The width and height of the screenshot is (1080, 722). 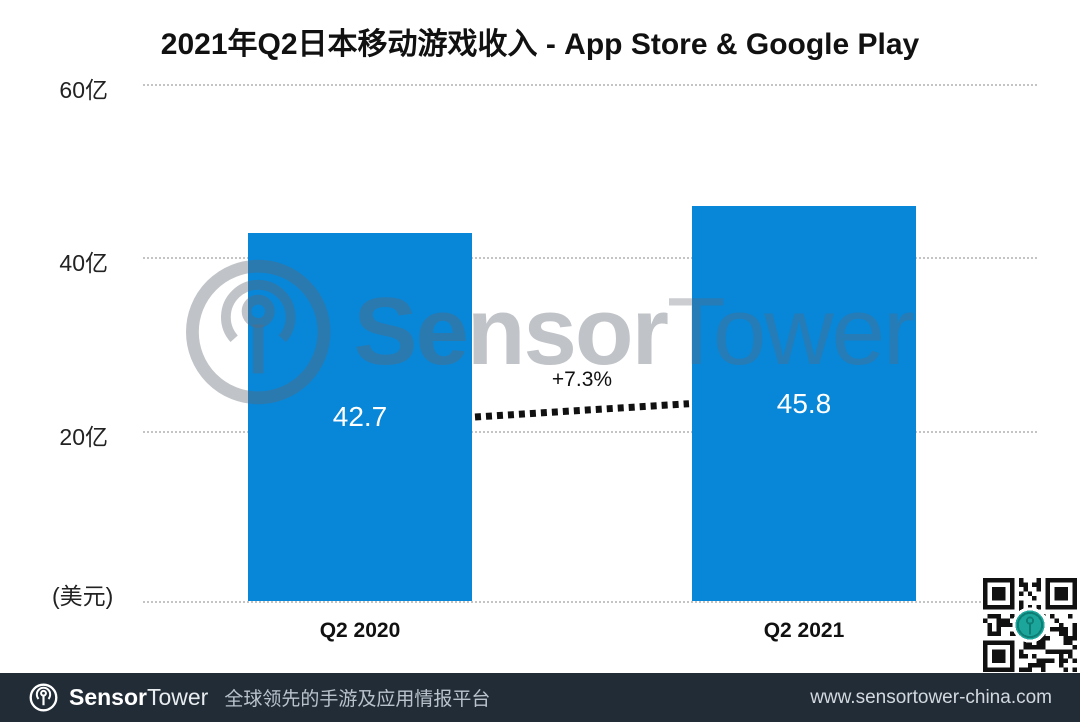 I want to click on bar-value-q2-2021: 45.8, so click(x=804, y=403).